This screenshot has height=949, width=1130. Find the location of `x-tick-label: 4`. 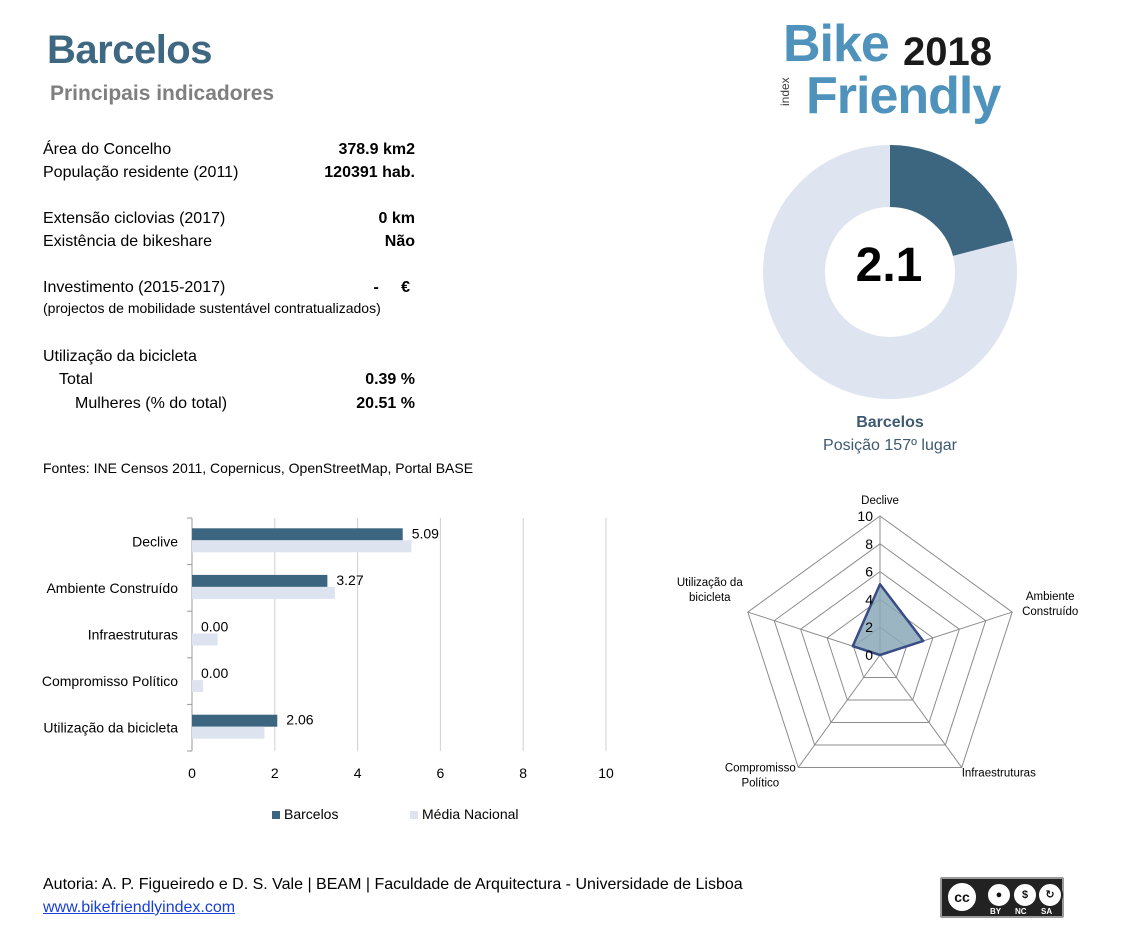

x-tick-label: 4 is located at coordinates (358, 773).